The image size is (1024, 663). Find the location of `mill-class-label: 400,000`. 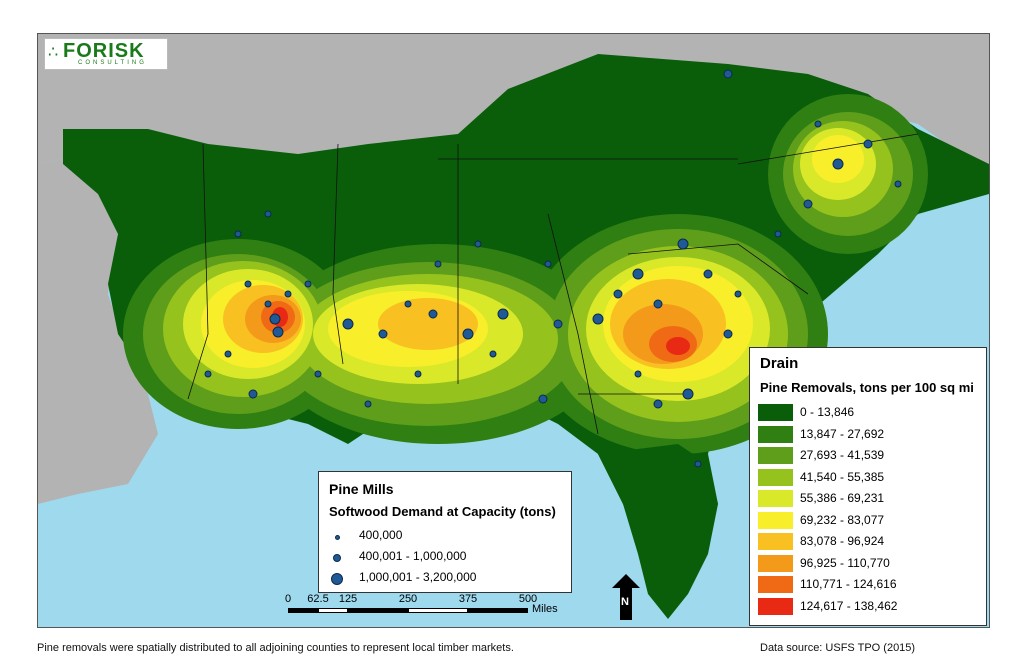

mill-class-label: 400,000 is located at coordinates (381, 535).